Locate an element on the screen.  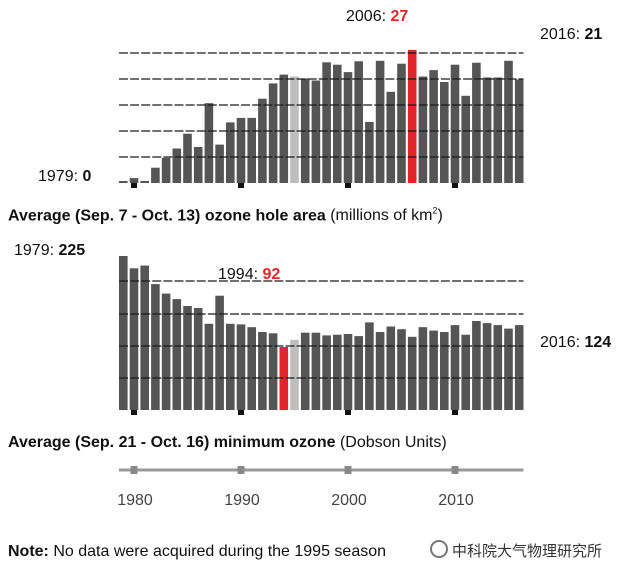
bottom-bar-2007 is located at coordinates (423, 368).